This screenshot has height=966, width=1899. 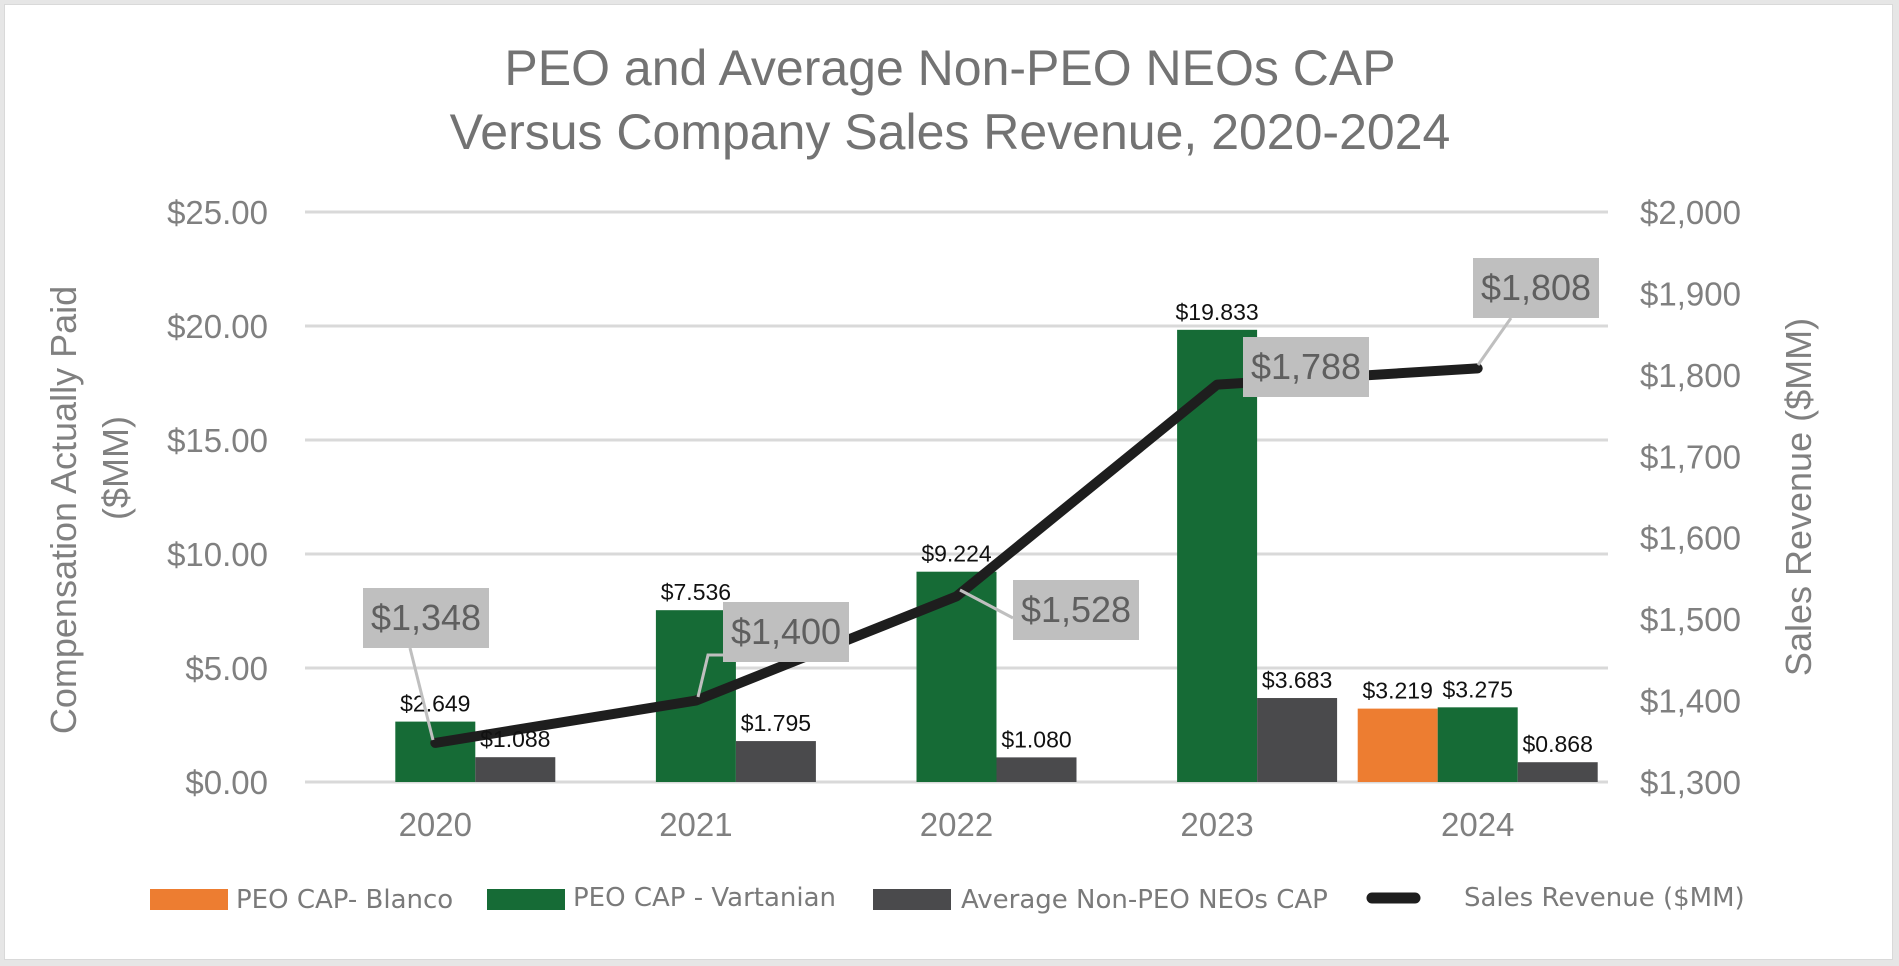 I want to click on x-tick-label: 2020, so click(x=435, y=824).